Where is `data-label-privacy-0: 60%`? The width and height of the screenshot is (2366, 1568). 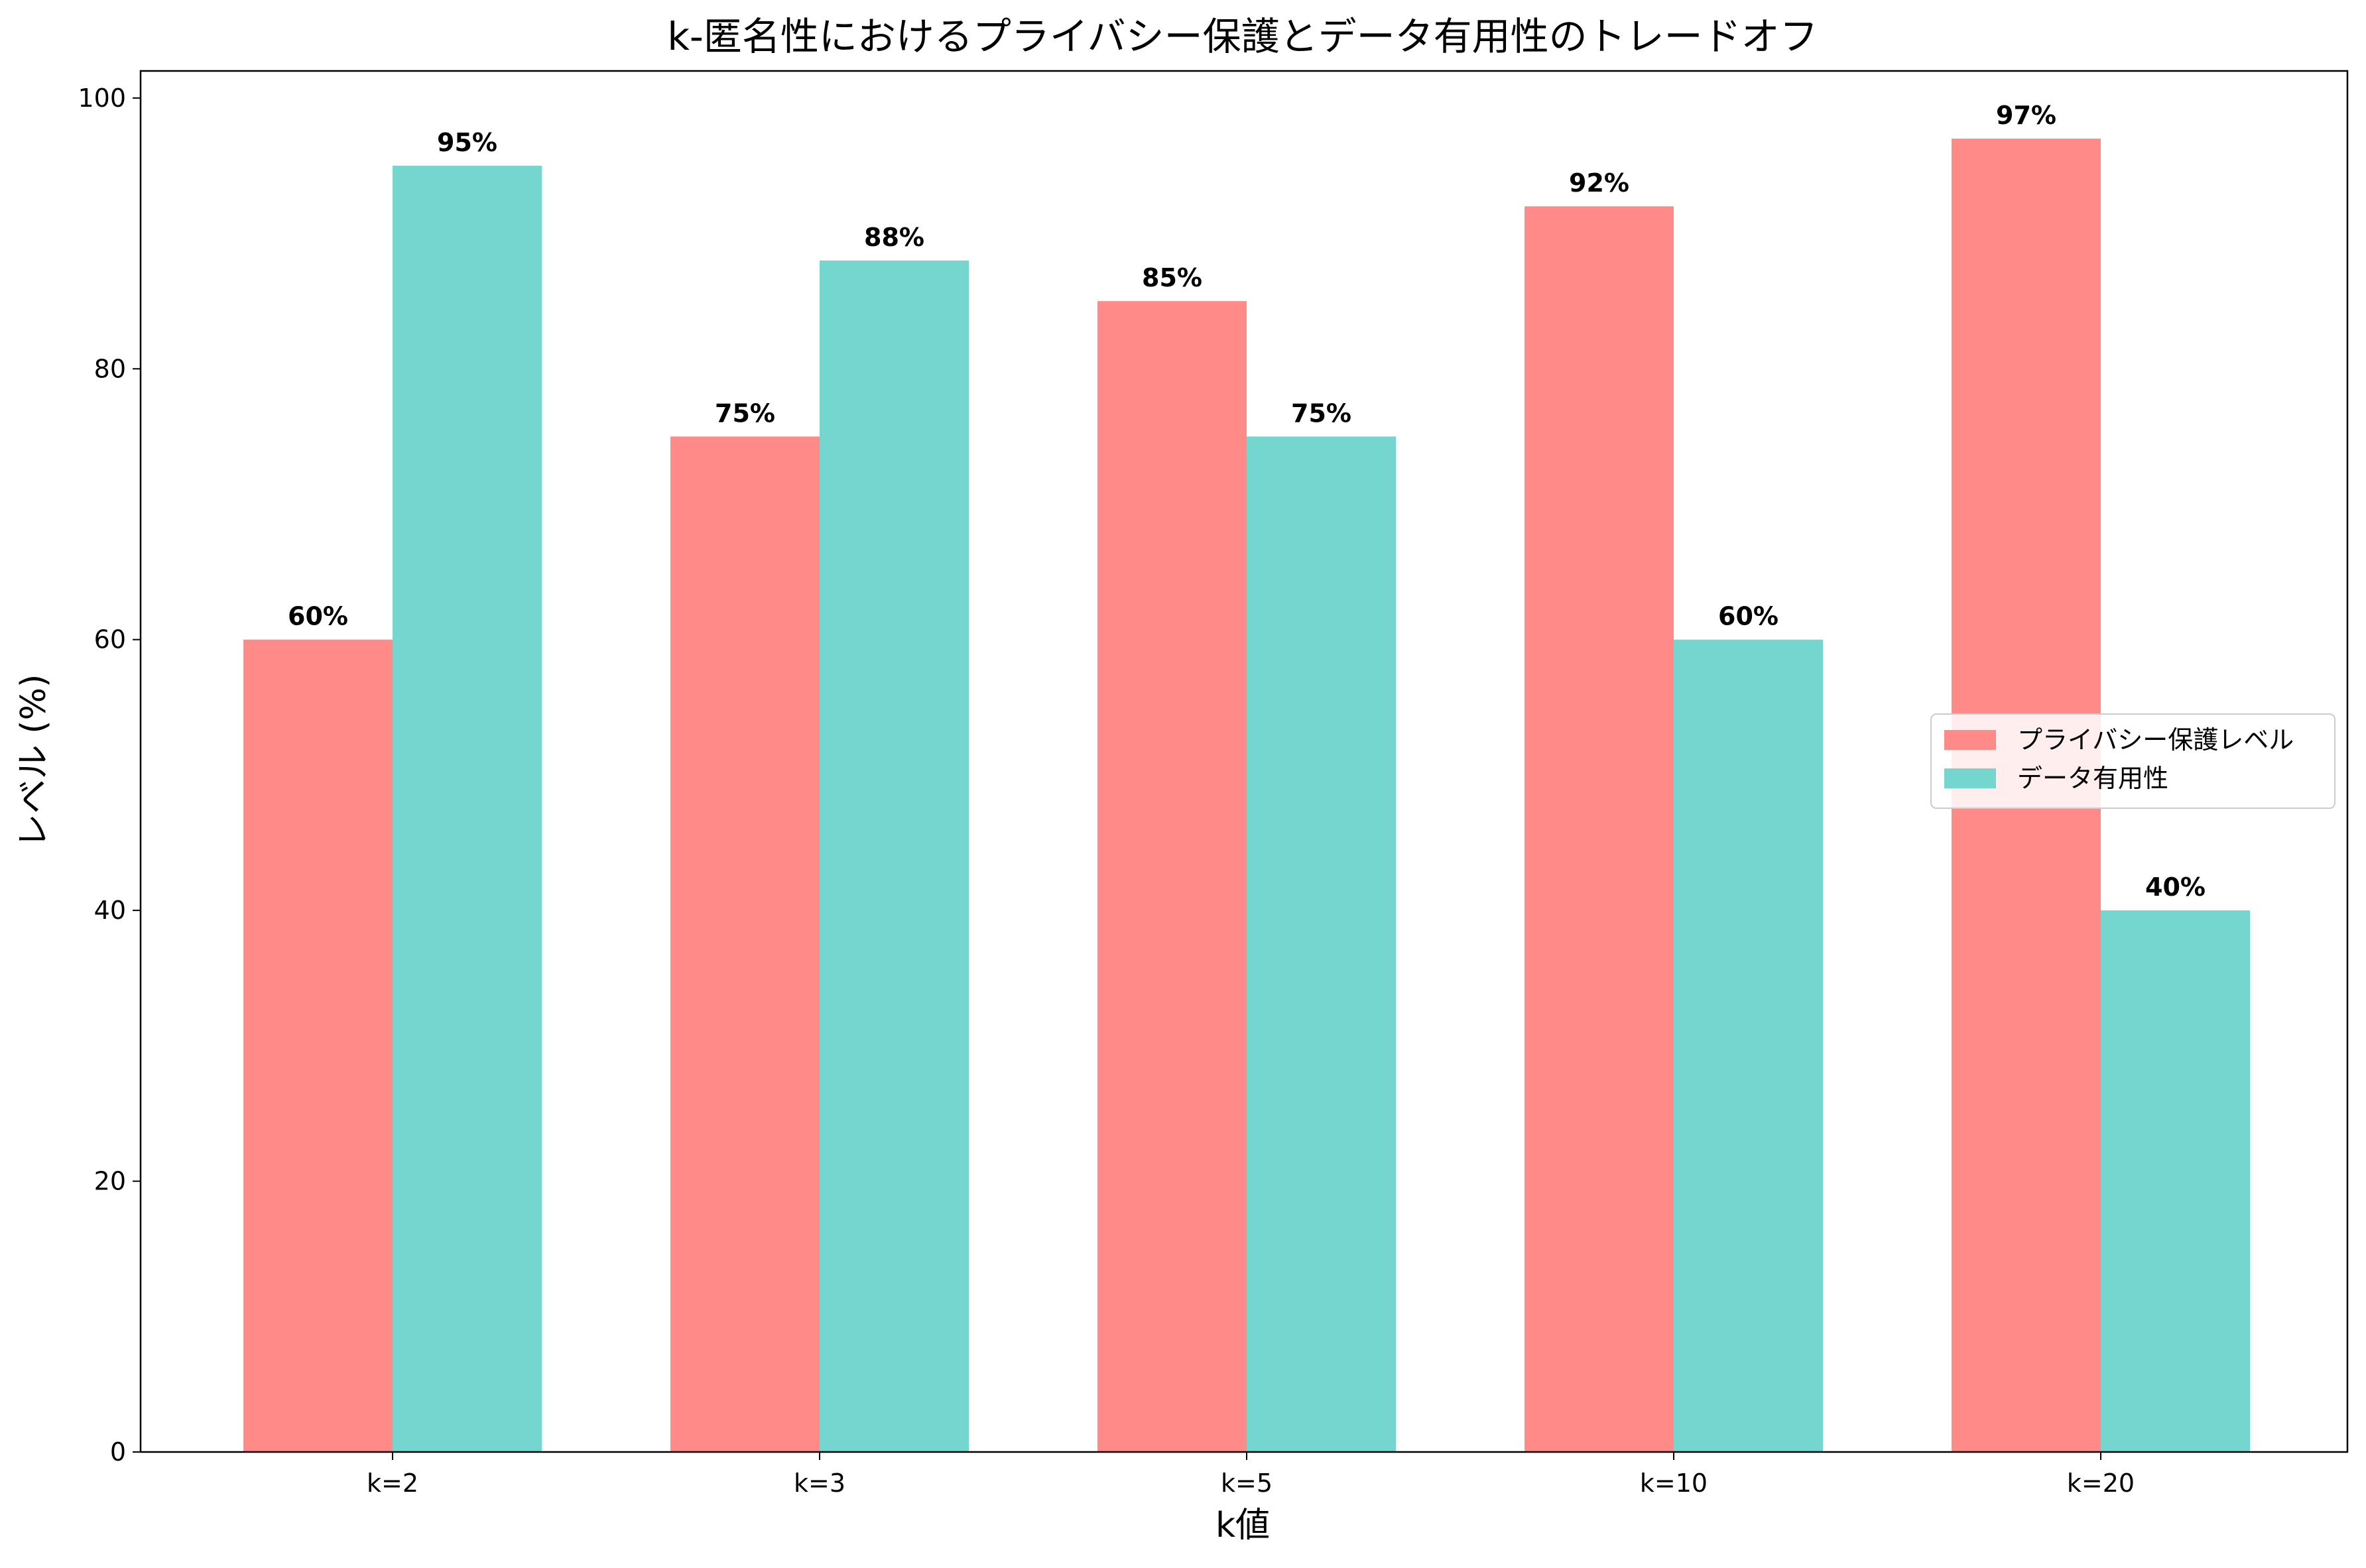 data-label-privacy-0: 60% is located at coordinates (318, 616).